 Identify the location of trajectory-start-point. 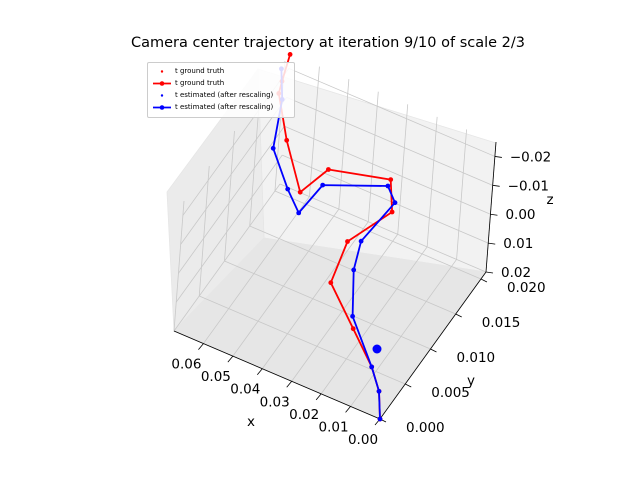
(377, 349).